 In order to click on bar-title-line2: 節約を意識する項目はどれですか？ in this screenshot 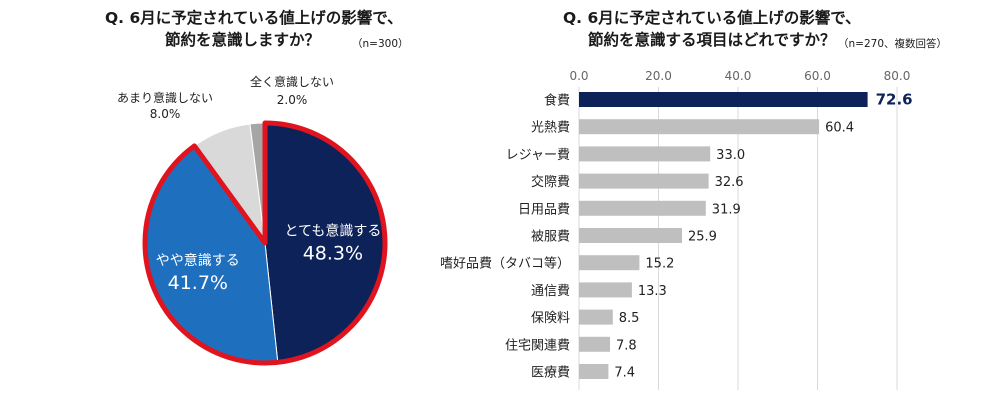, I will do `click(712, 40)`.